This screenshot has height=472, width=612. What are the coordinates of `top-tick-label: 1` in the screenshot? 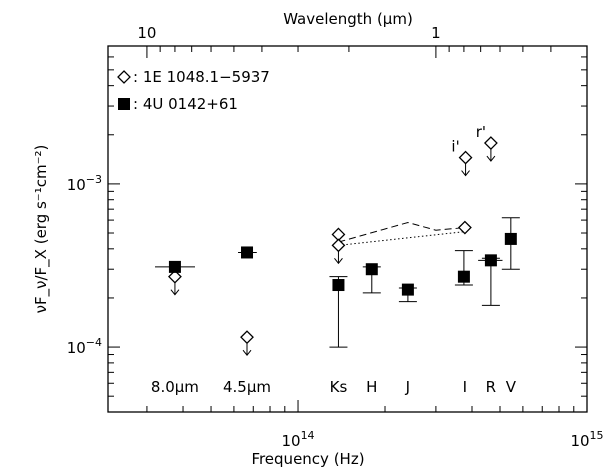 It's located at (436, 33).